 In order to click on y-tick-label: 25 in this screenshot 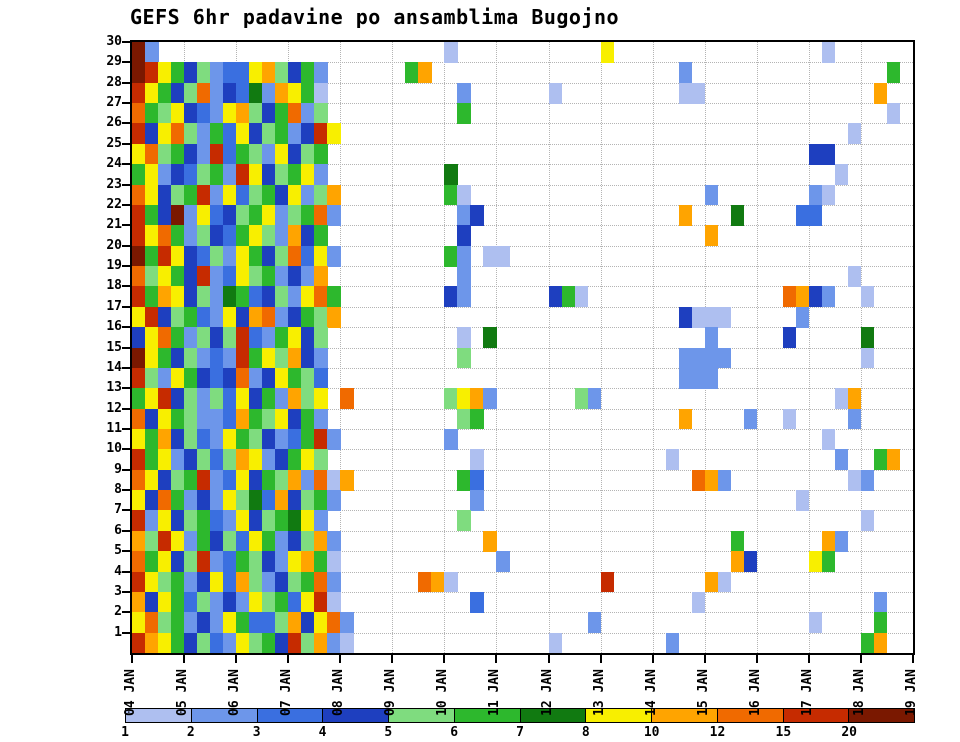, I will do `click(114, 143)`.